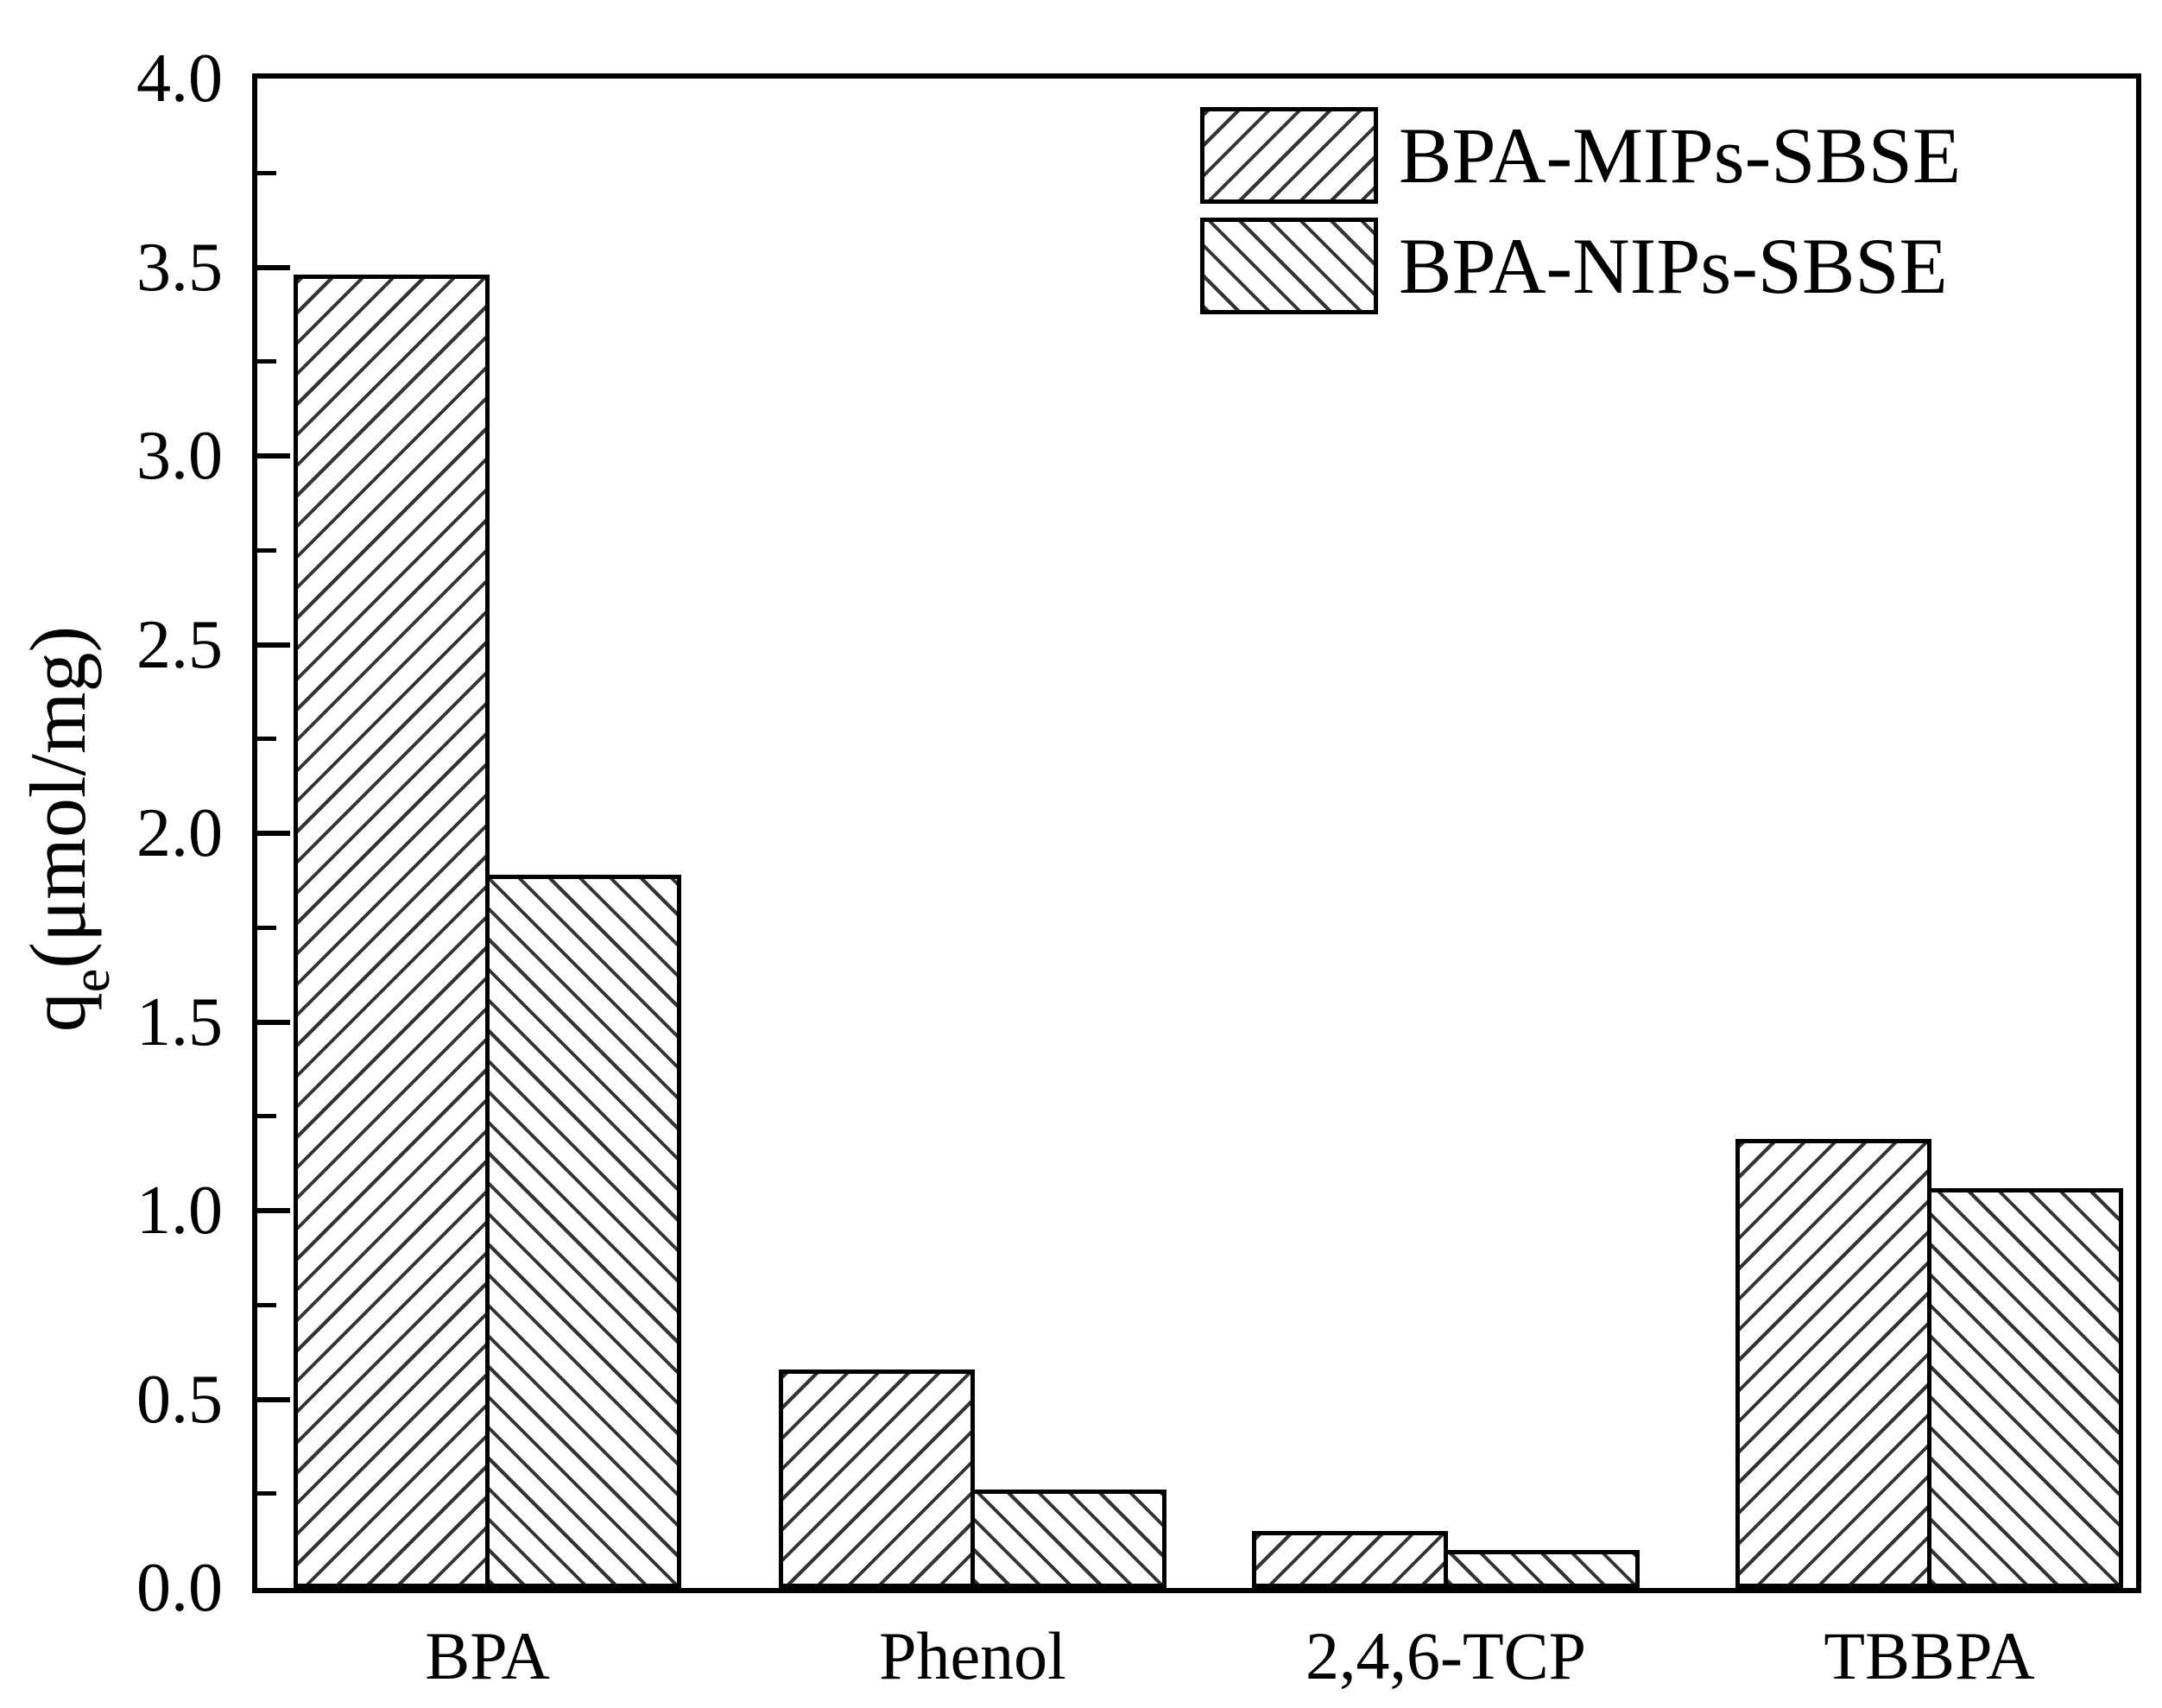  I want to click on legend-label-mips: BPA-MIPs-SBSE, so click(1681, 155).